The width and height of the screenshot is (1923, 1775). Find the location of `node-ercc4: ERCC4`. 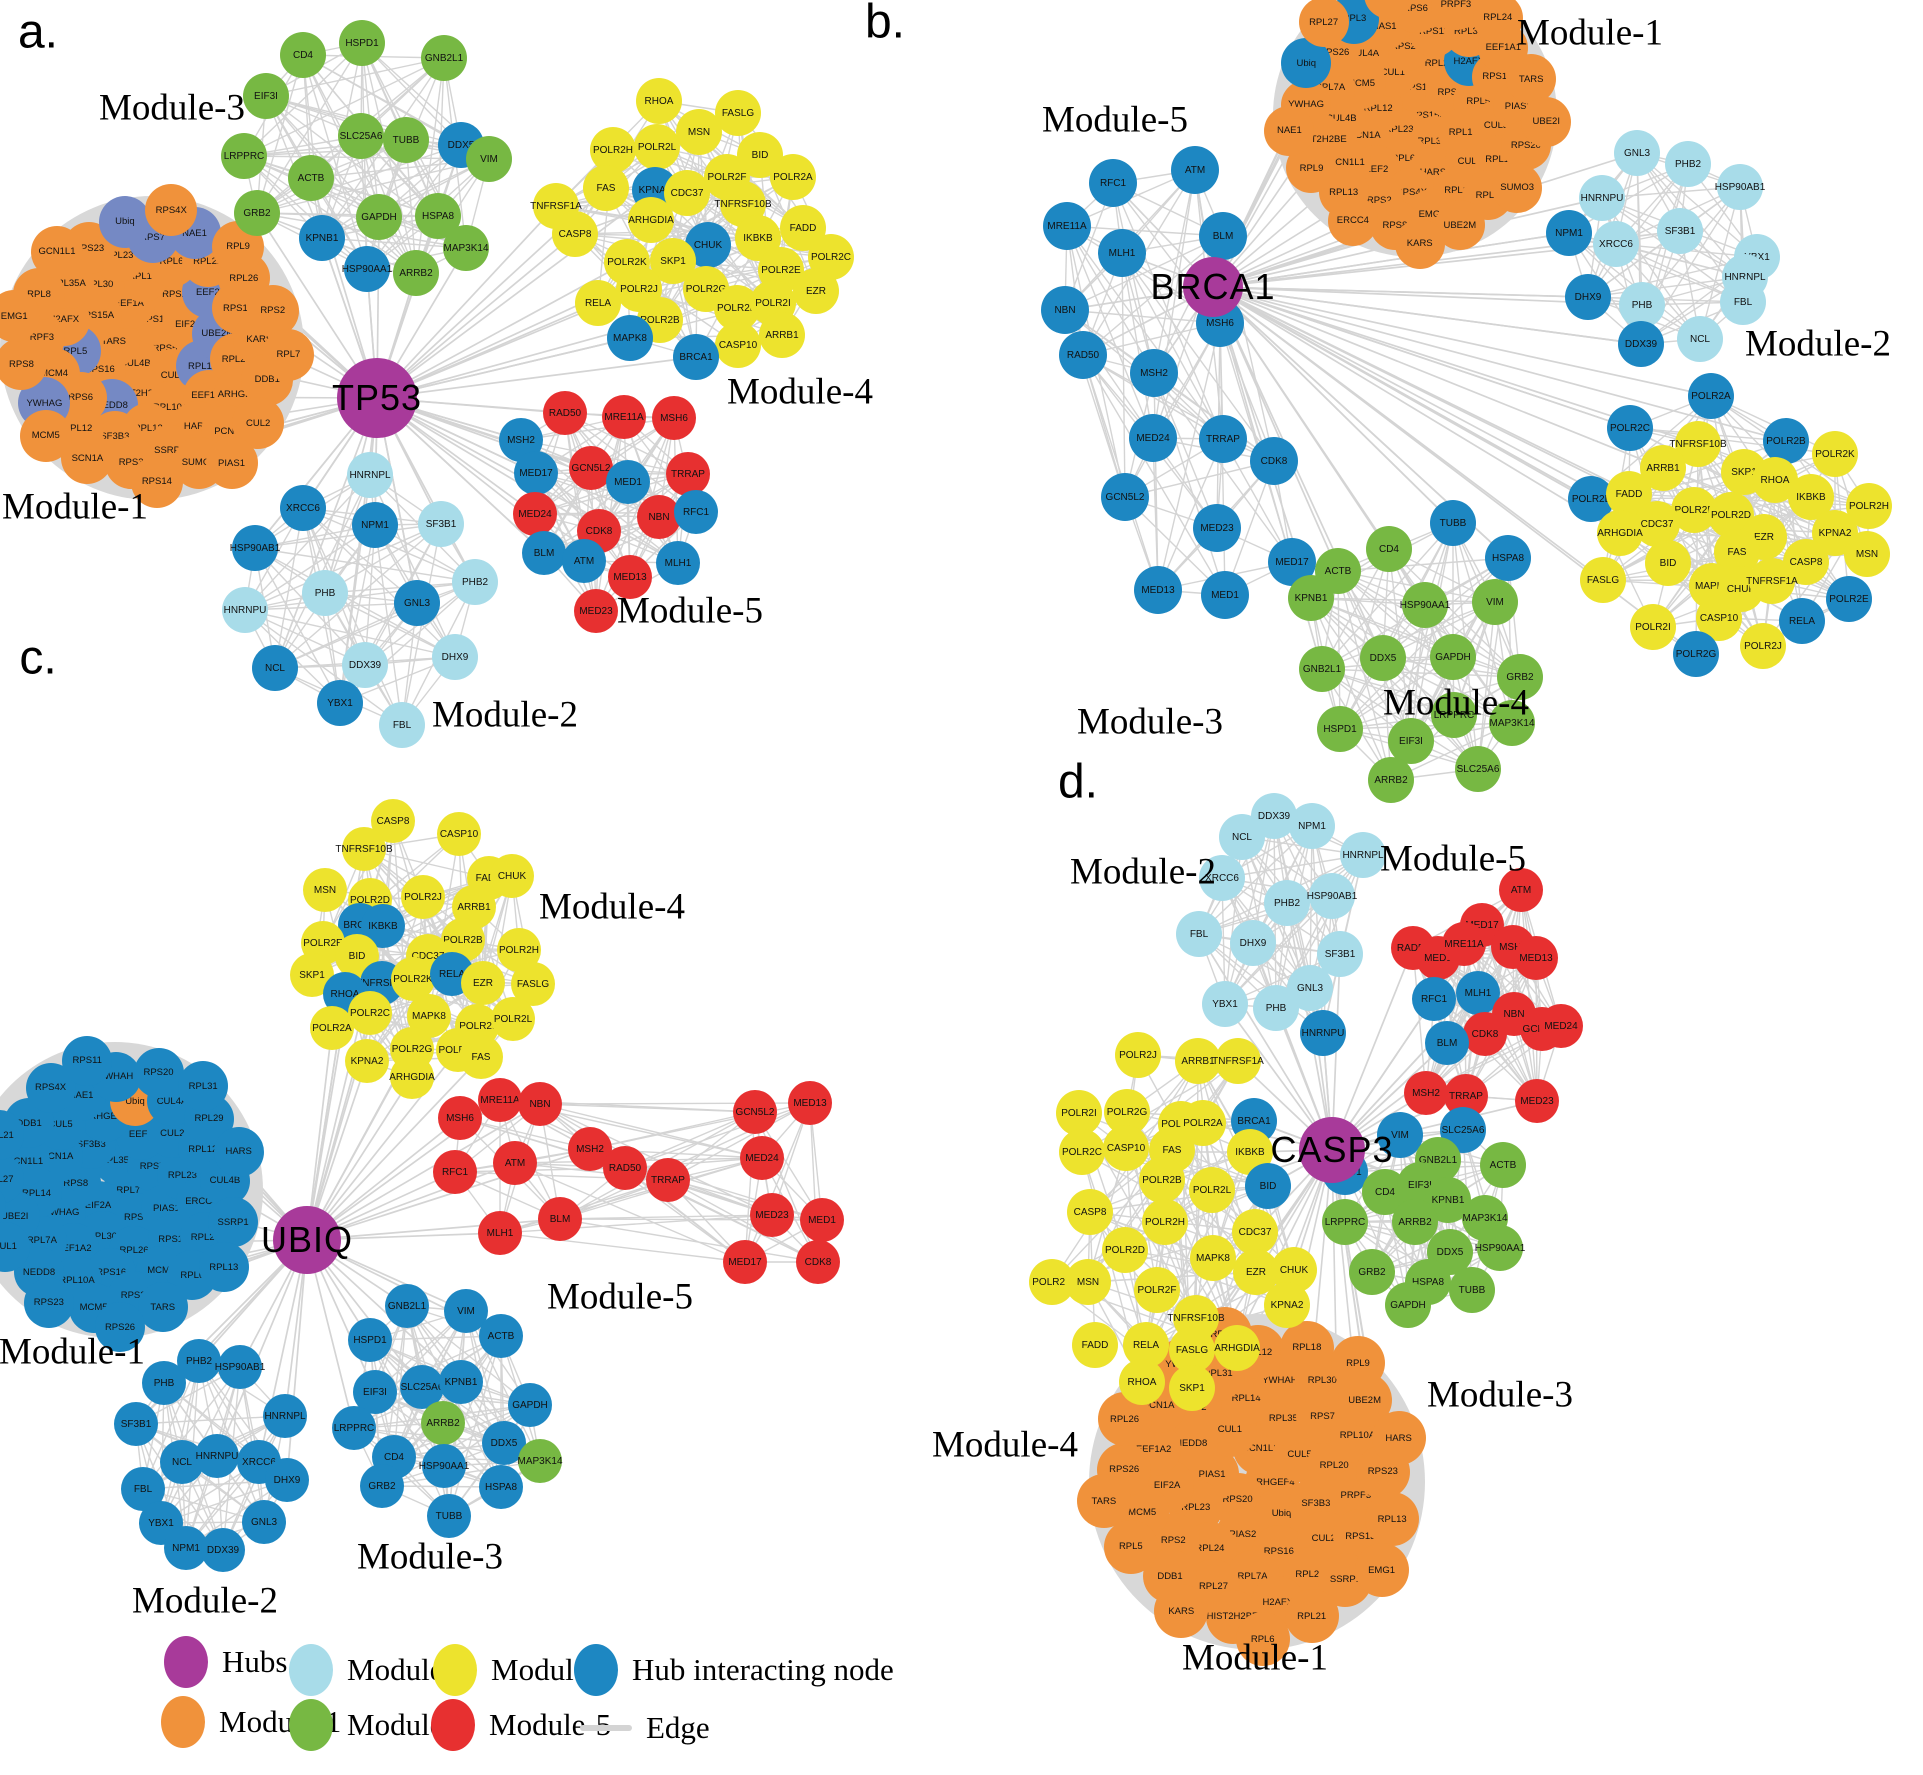

node-ercc4: ERCC4 is located at coordinates (1352, 220).